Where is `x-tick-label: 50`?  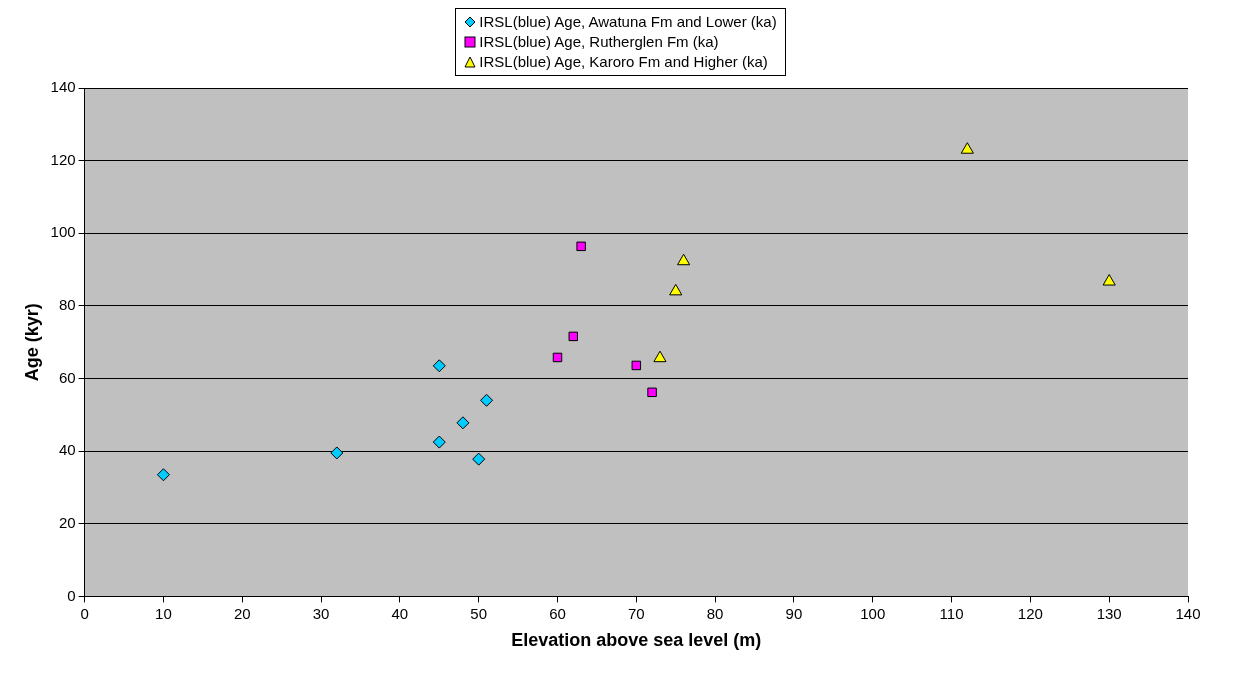
x-tick-label: 50 is located at coordinates (479, 613).